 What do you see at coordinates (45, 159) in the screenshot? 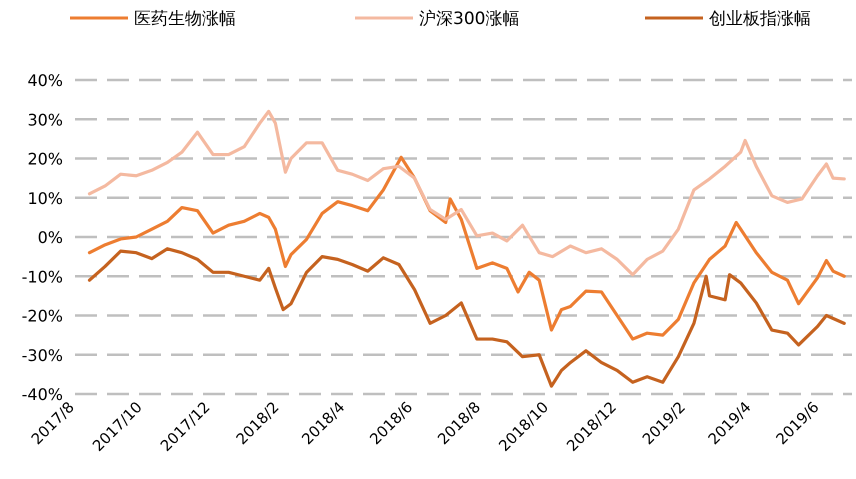
I see `y-tick-label: 20%` at bounding box center [45, 159].